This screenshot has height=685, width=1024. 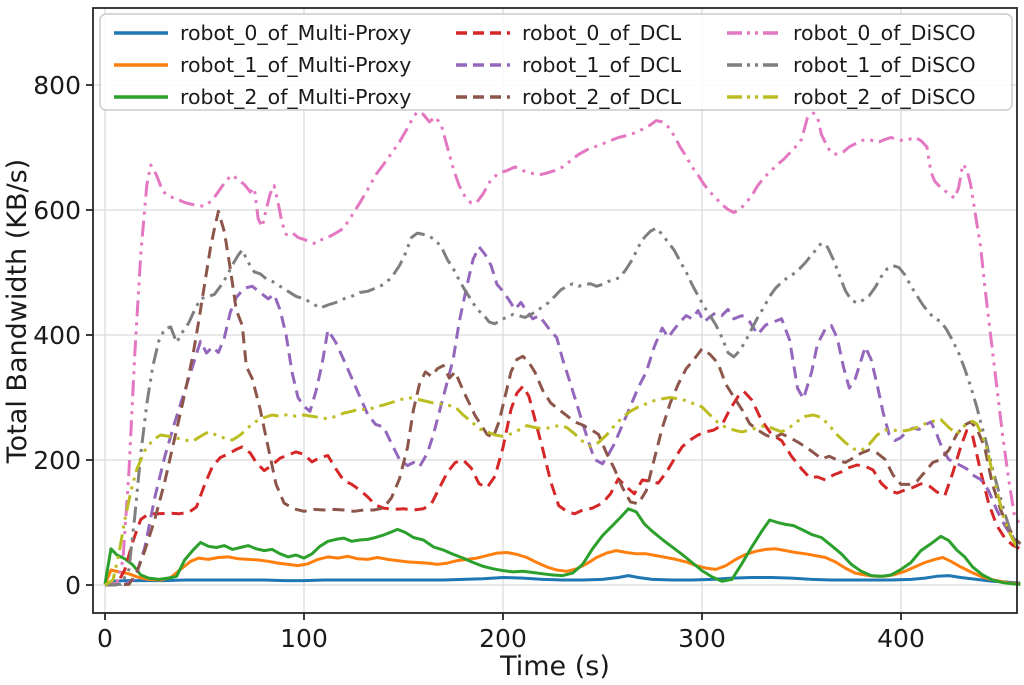 I want to click on legend-label: robot_0_of_DiSCO, so click(x=884, y=33).